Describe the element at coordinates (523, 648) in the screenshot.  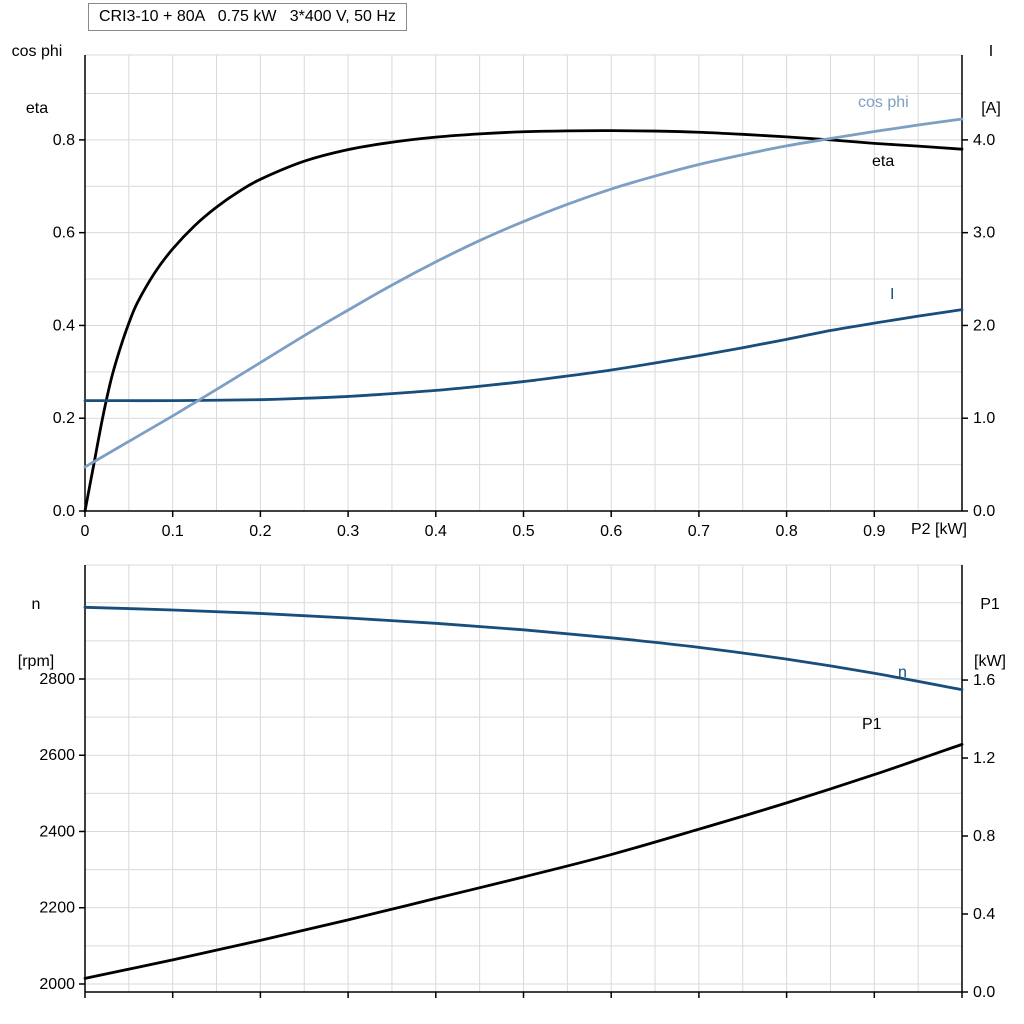
I see `series-n` at that location.